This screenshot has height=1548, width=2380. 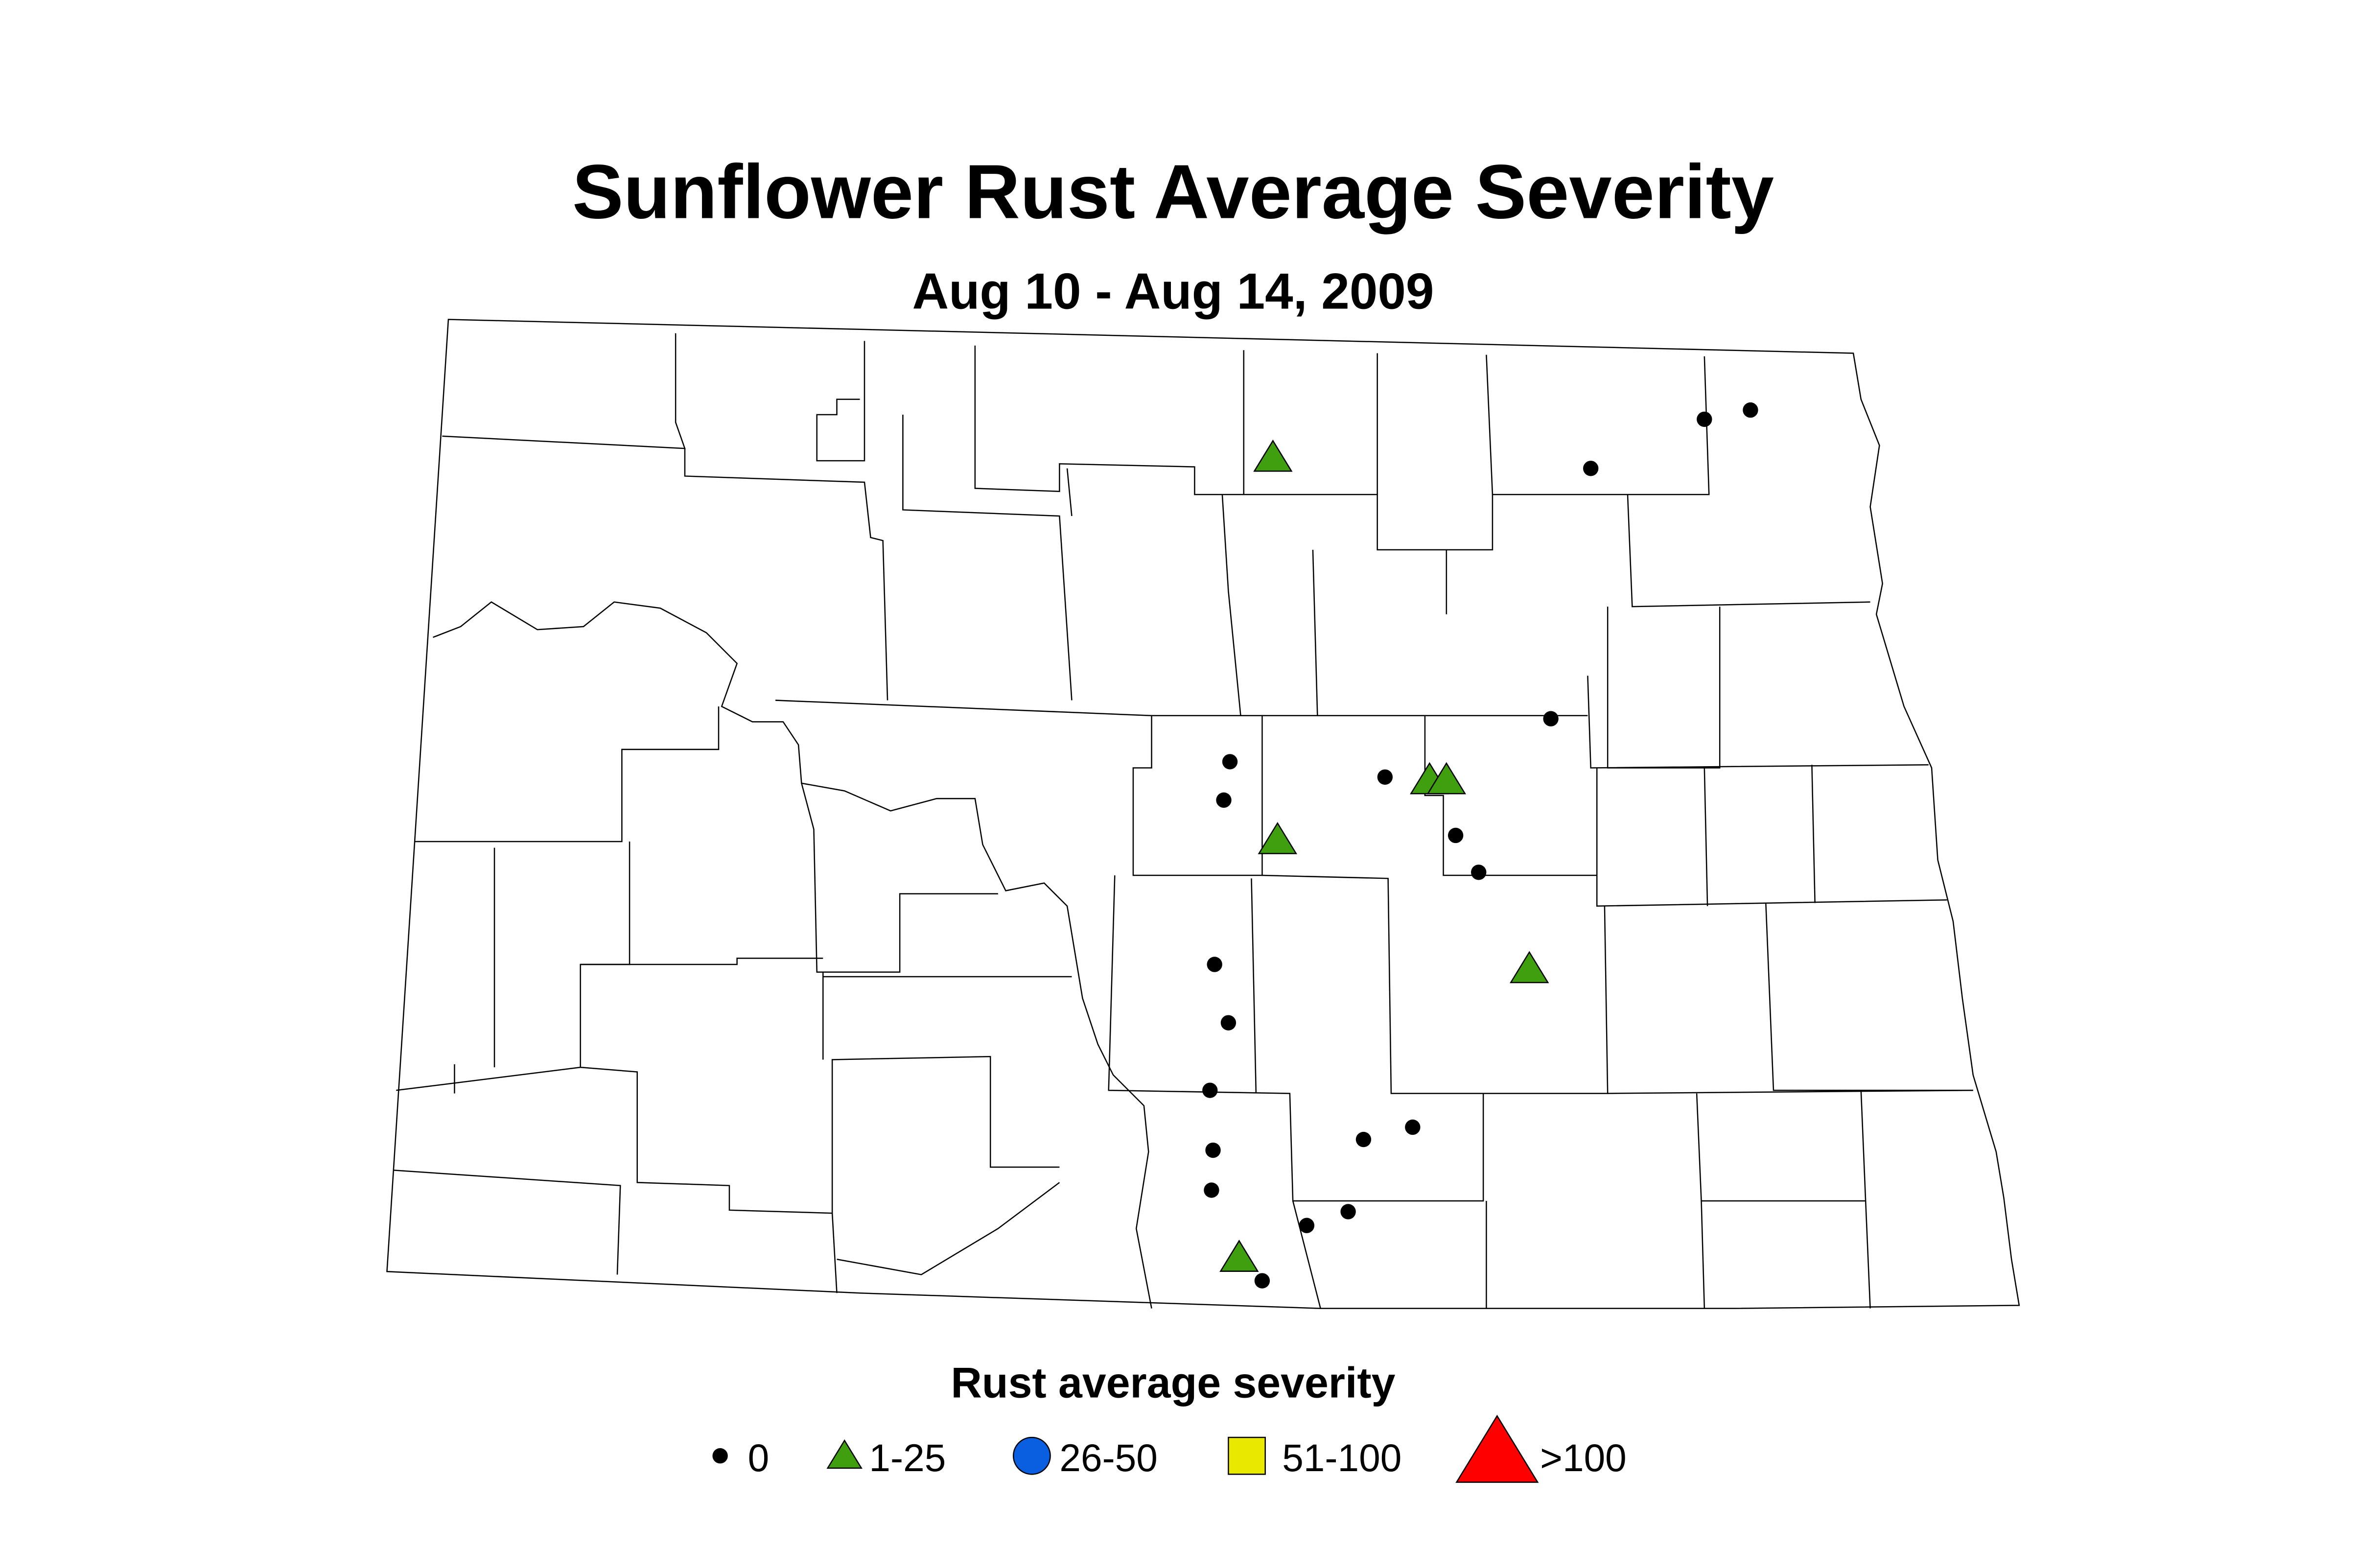 What do you see at coordinates (1480, 845) in the screenshot?
I see `survey-sites` at bounding box center [1480, 845].